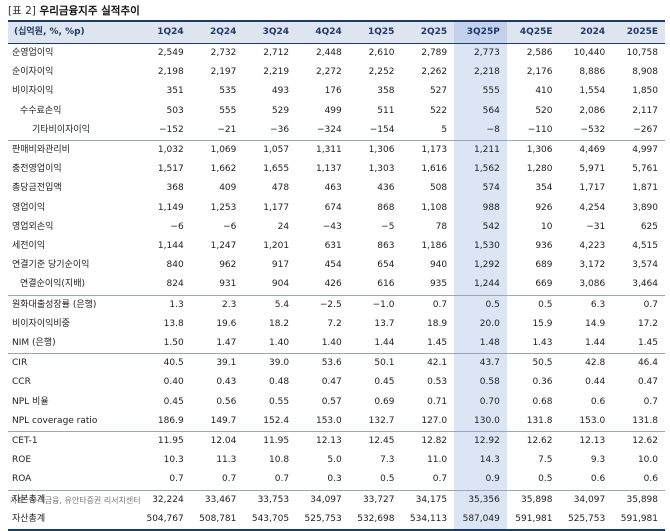 Image resolution: width=670 pixels, height=531 pixels. What do you see at coordinates (322, 499) in the screenshot?
I see `cell: 34,097` at bounding box center [322, 499].